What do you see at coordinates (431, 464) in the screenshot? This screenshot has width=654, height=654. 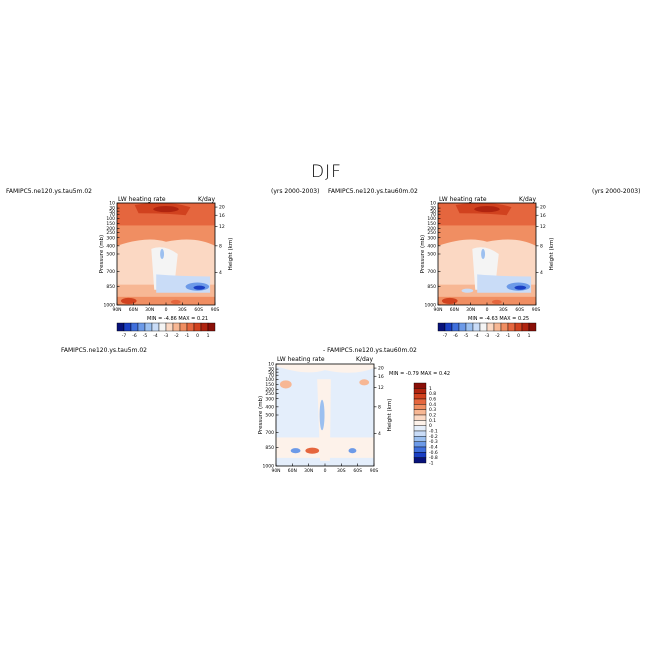 I see `diff-colorbar-label: -1` at bounding box center [431, 464].